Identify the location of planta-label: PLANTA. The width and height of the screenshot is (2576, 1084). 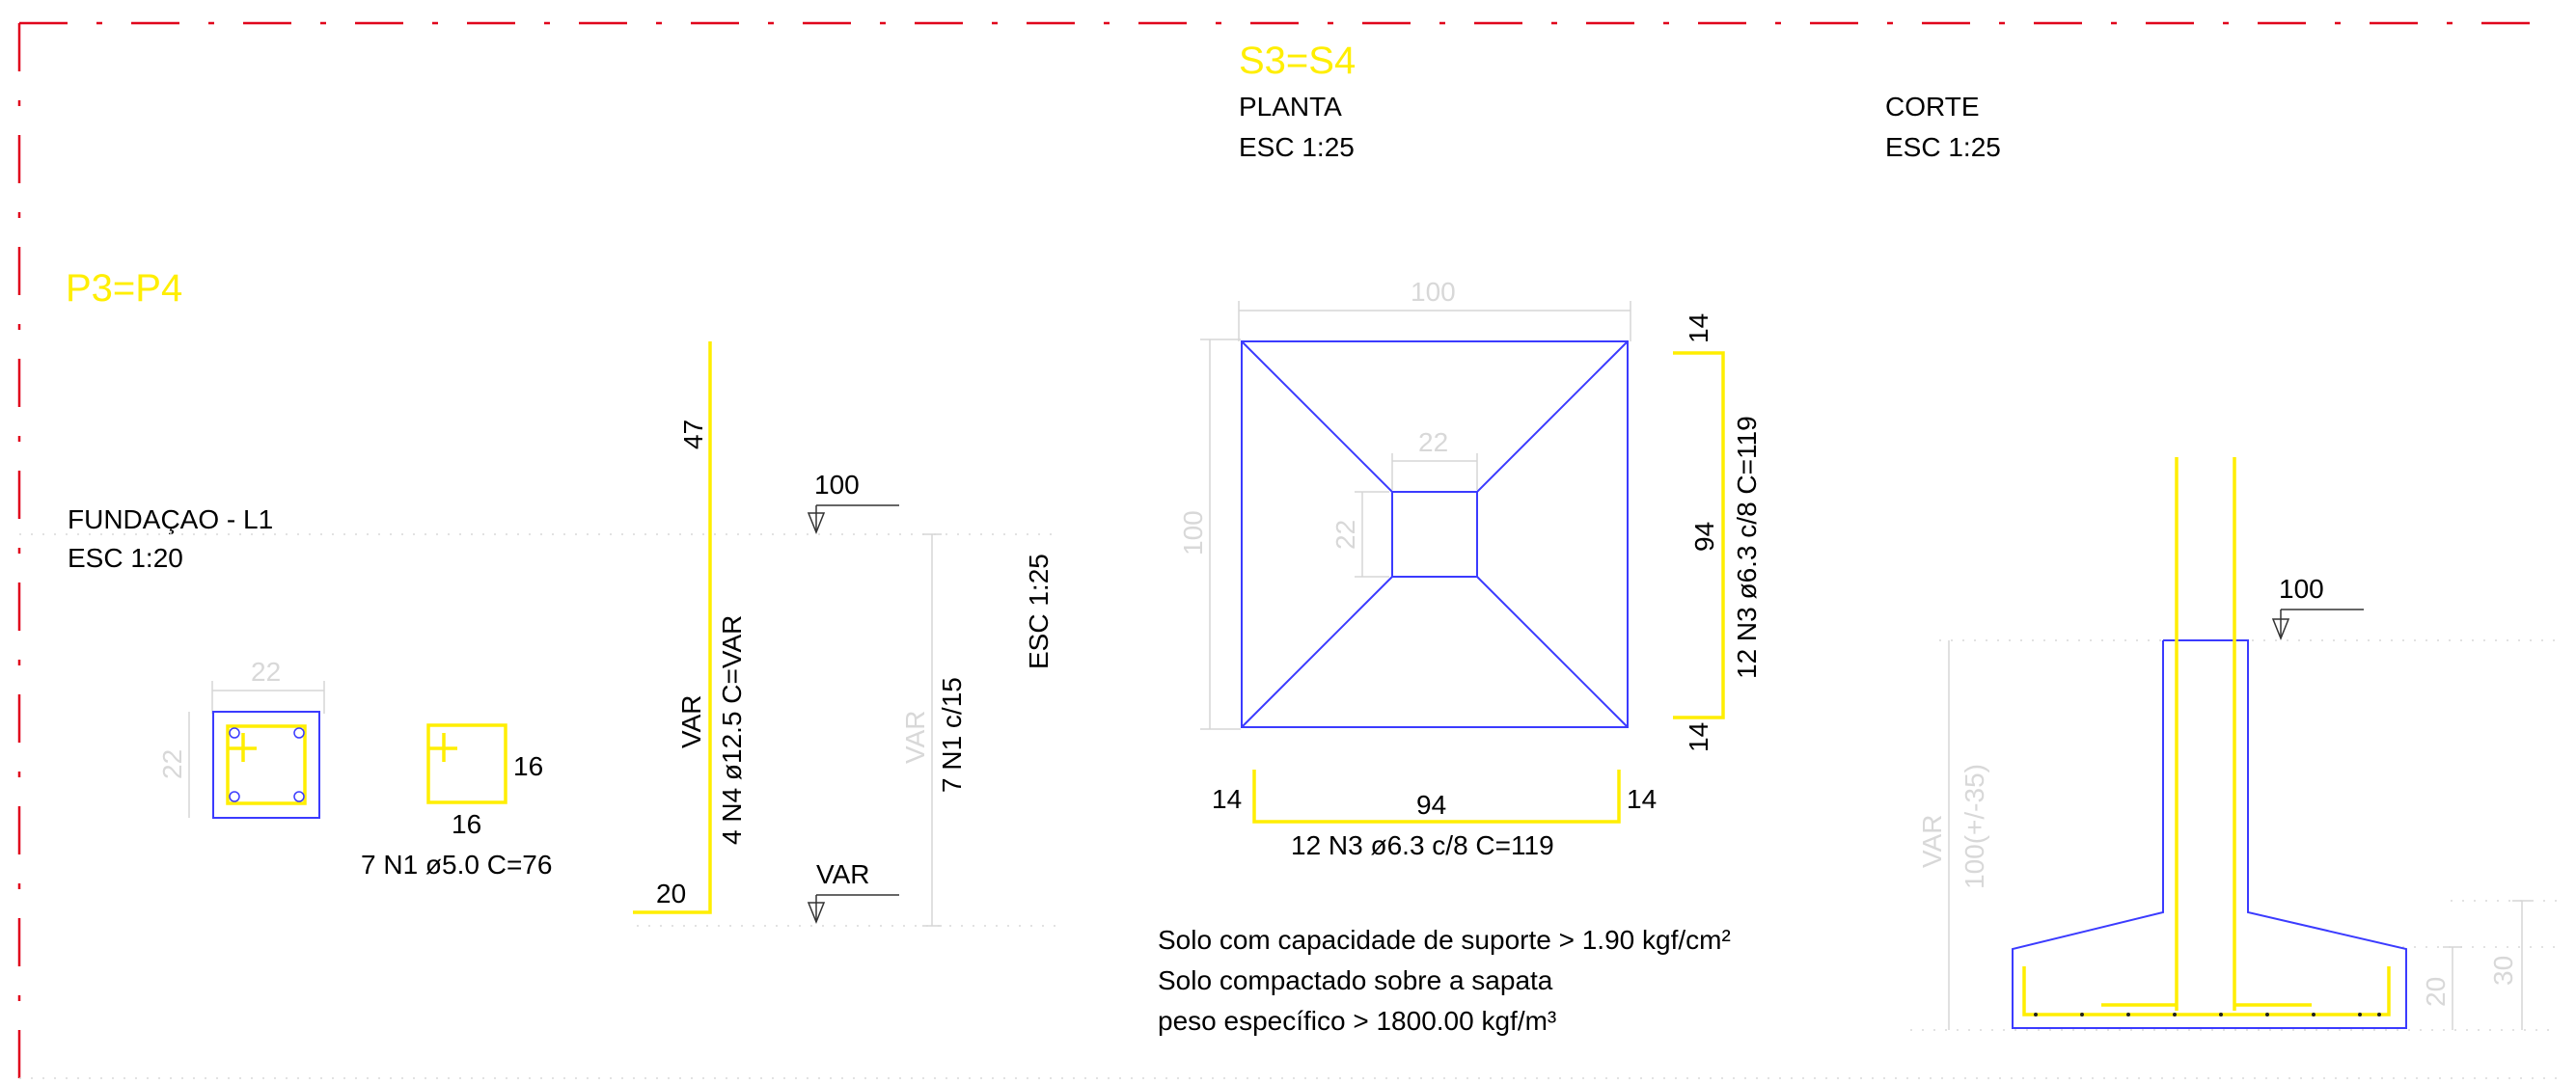
(1290, 107).